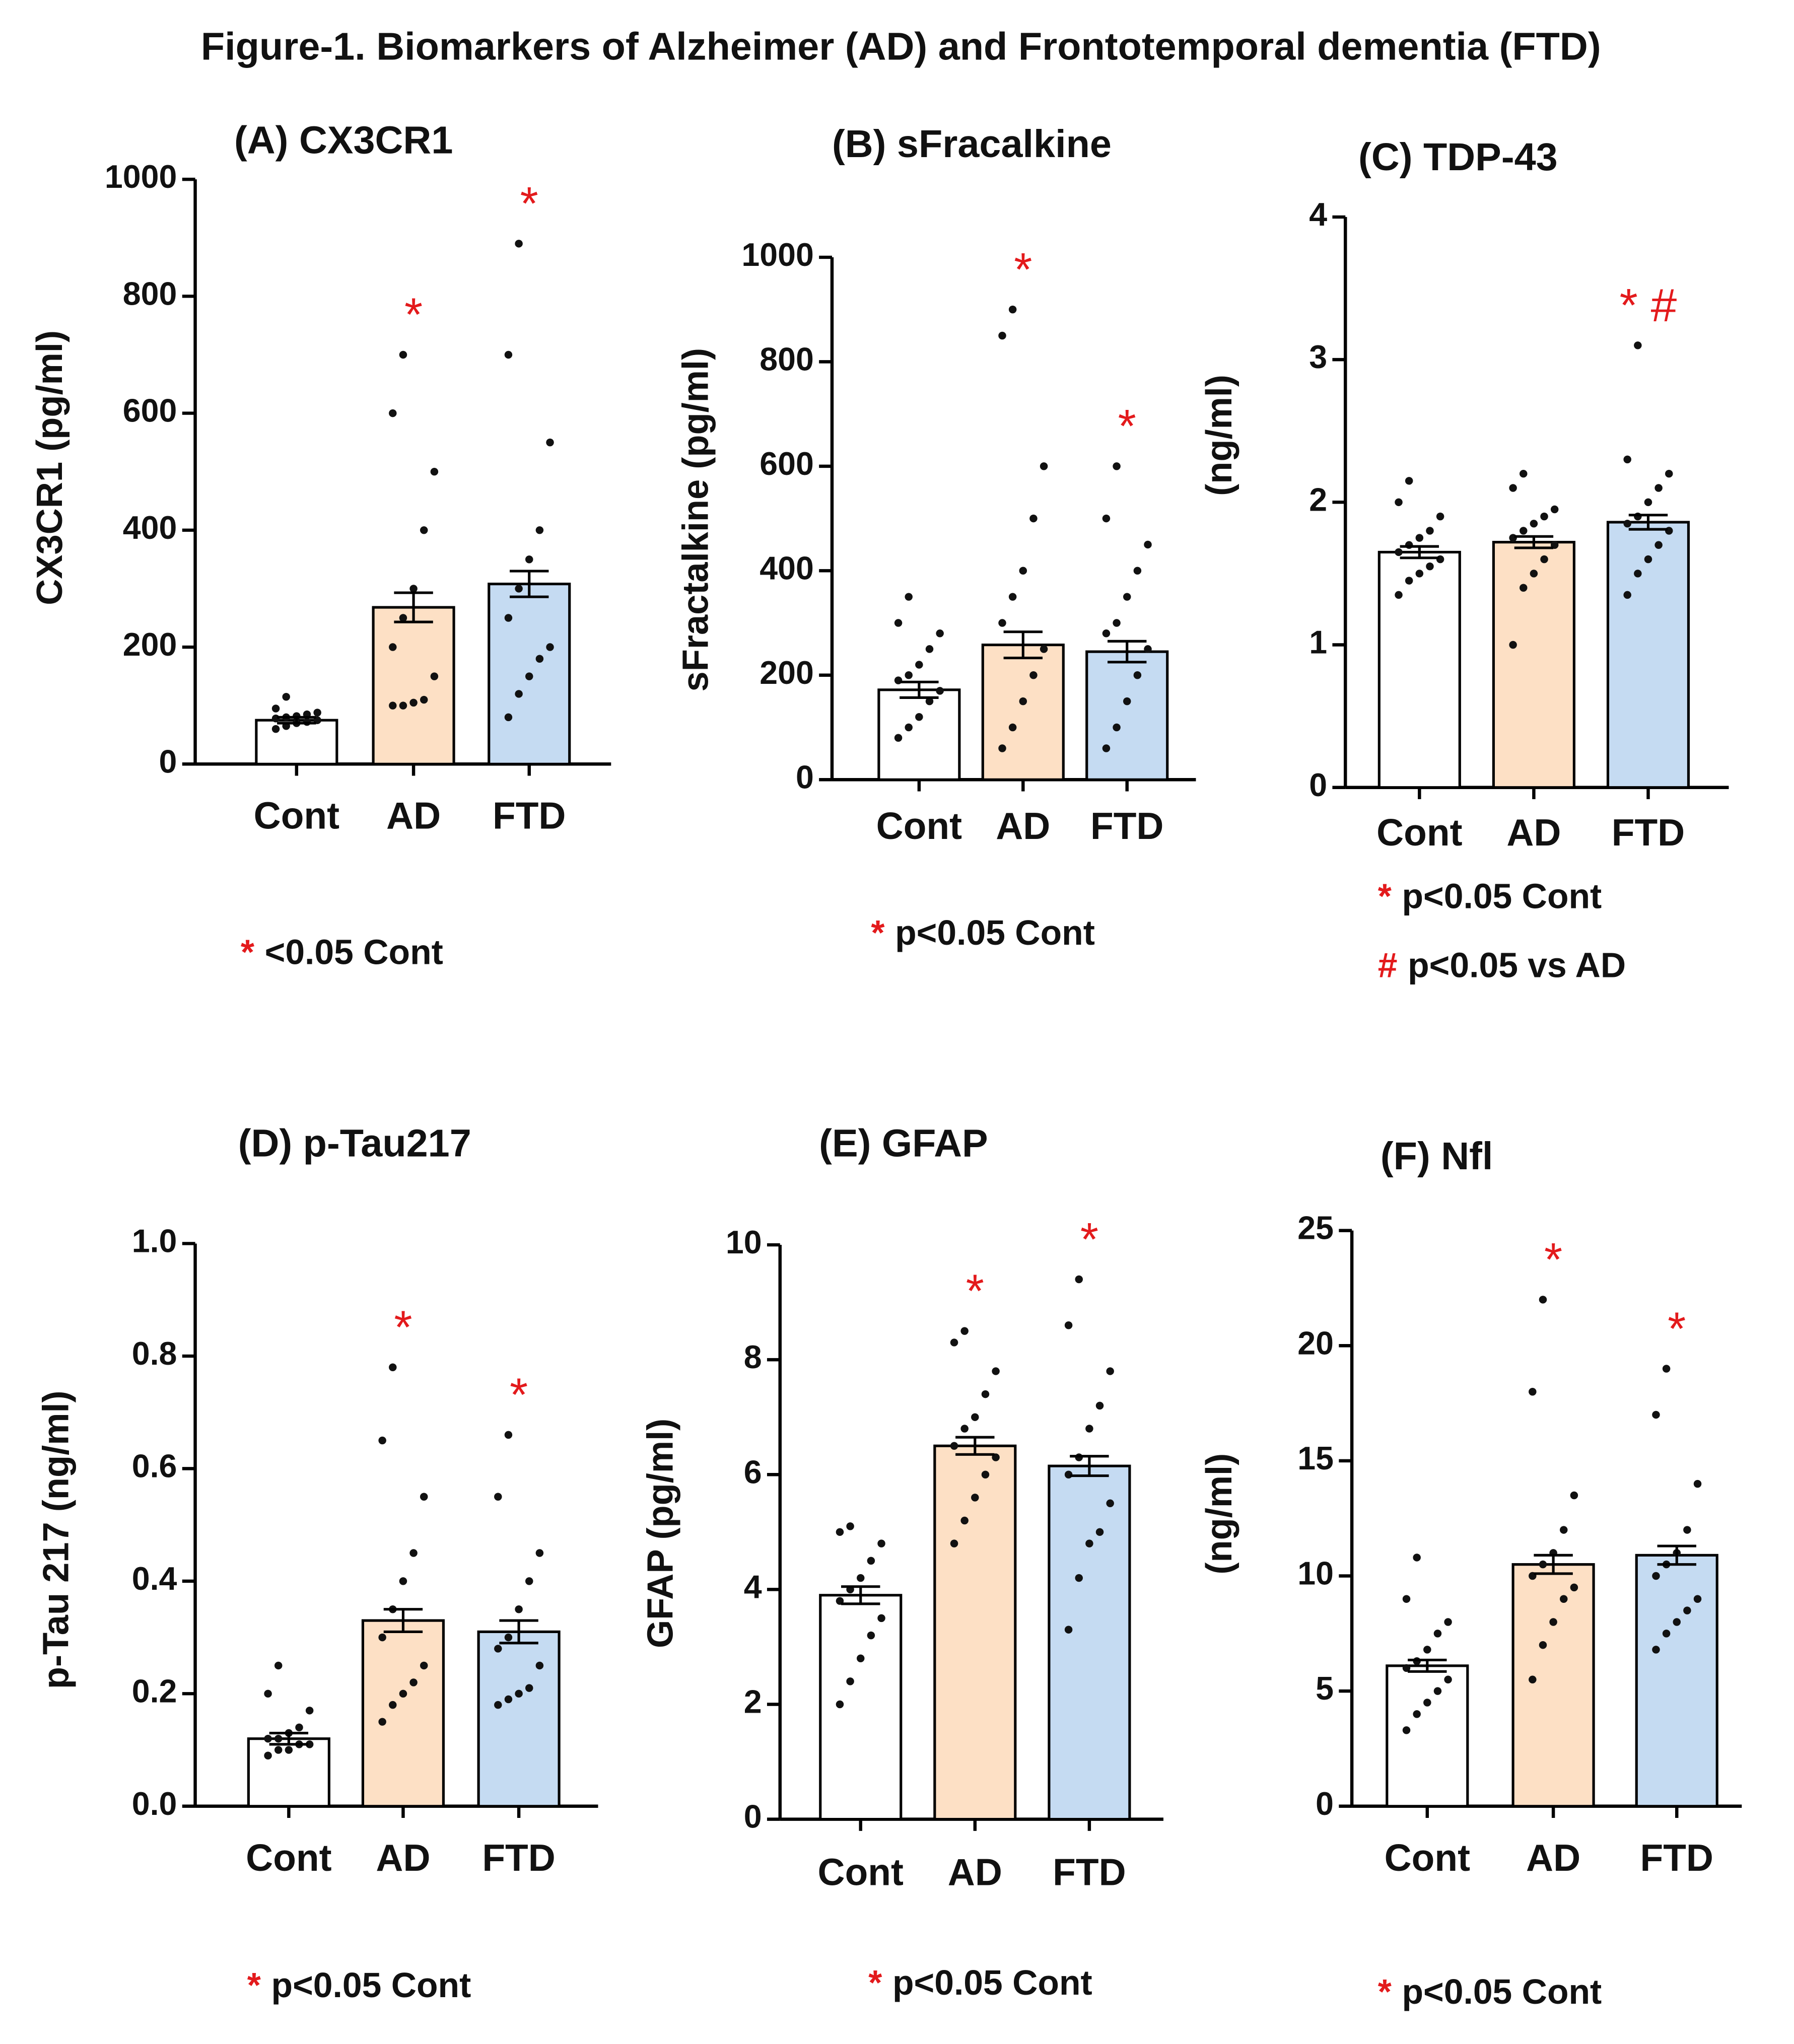 Image resolution: width=1794 pixels, height=2044 pixels. Describe the element at coordinates (1315, 1343) in the screenshot. I see `y-tick-label: 20` at that location.